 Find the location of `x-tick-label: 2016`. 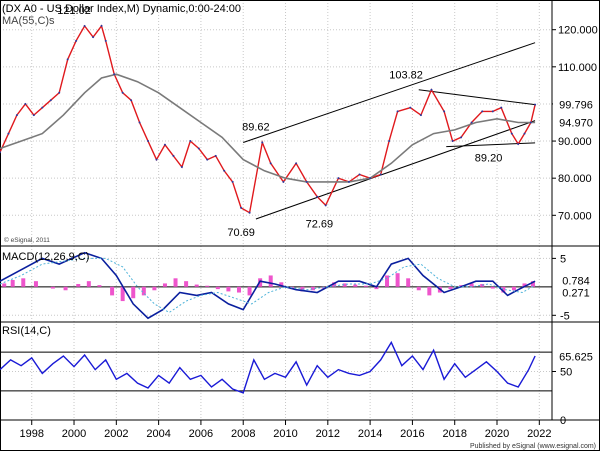

x-tick-label: 2016 is located at coordinates (412, 434).